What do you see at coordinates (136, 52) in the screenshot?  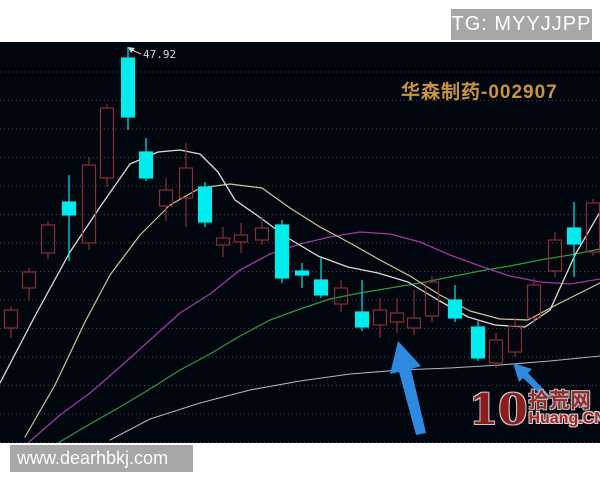 I see `peak-pointer-line` at bounding box center [136, 52].